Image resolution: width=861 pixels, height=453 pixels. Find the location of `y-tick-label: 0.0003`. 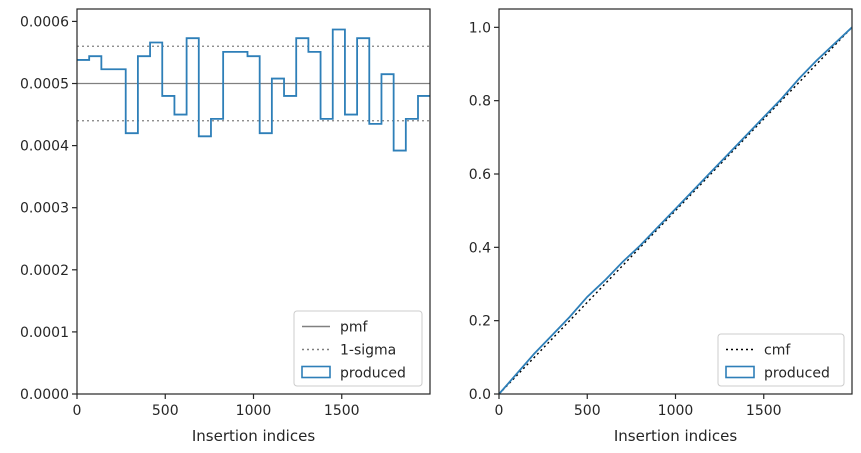

y-tick-label: 0.0003 is located at coordinates (44, 209).